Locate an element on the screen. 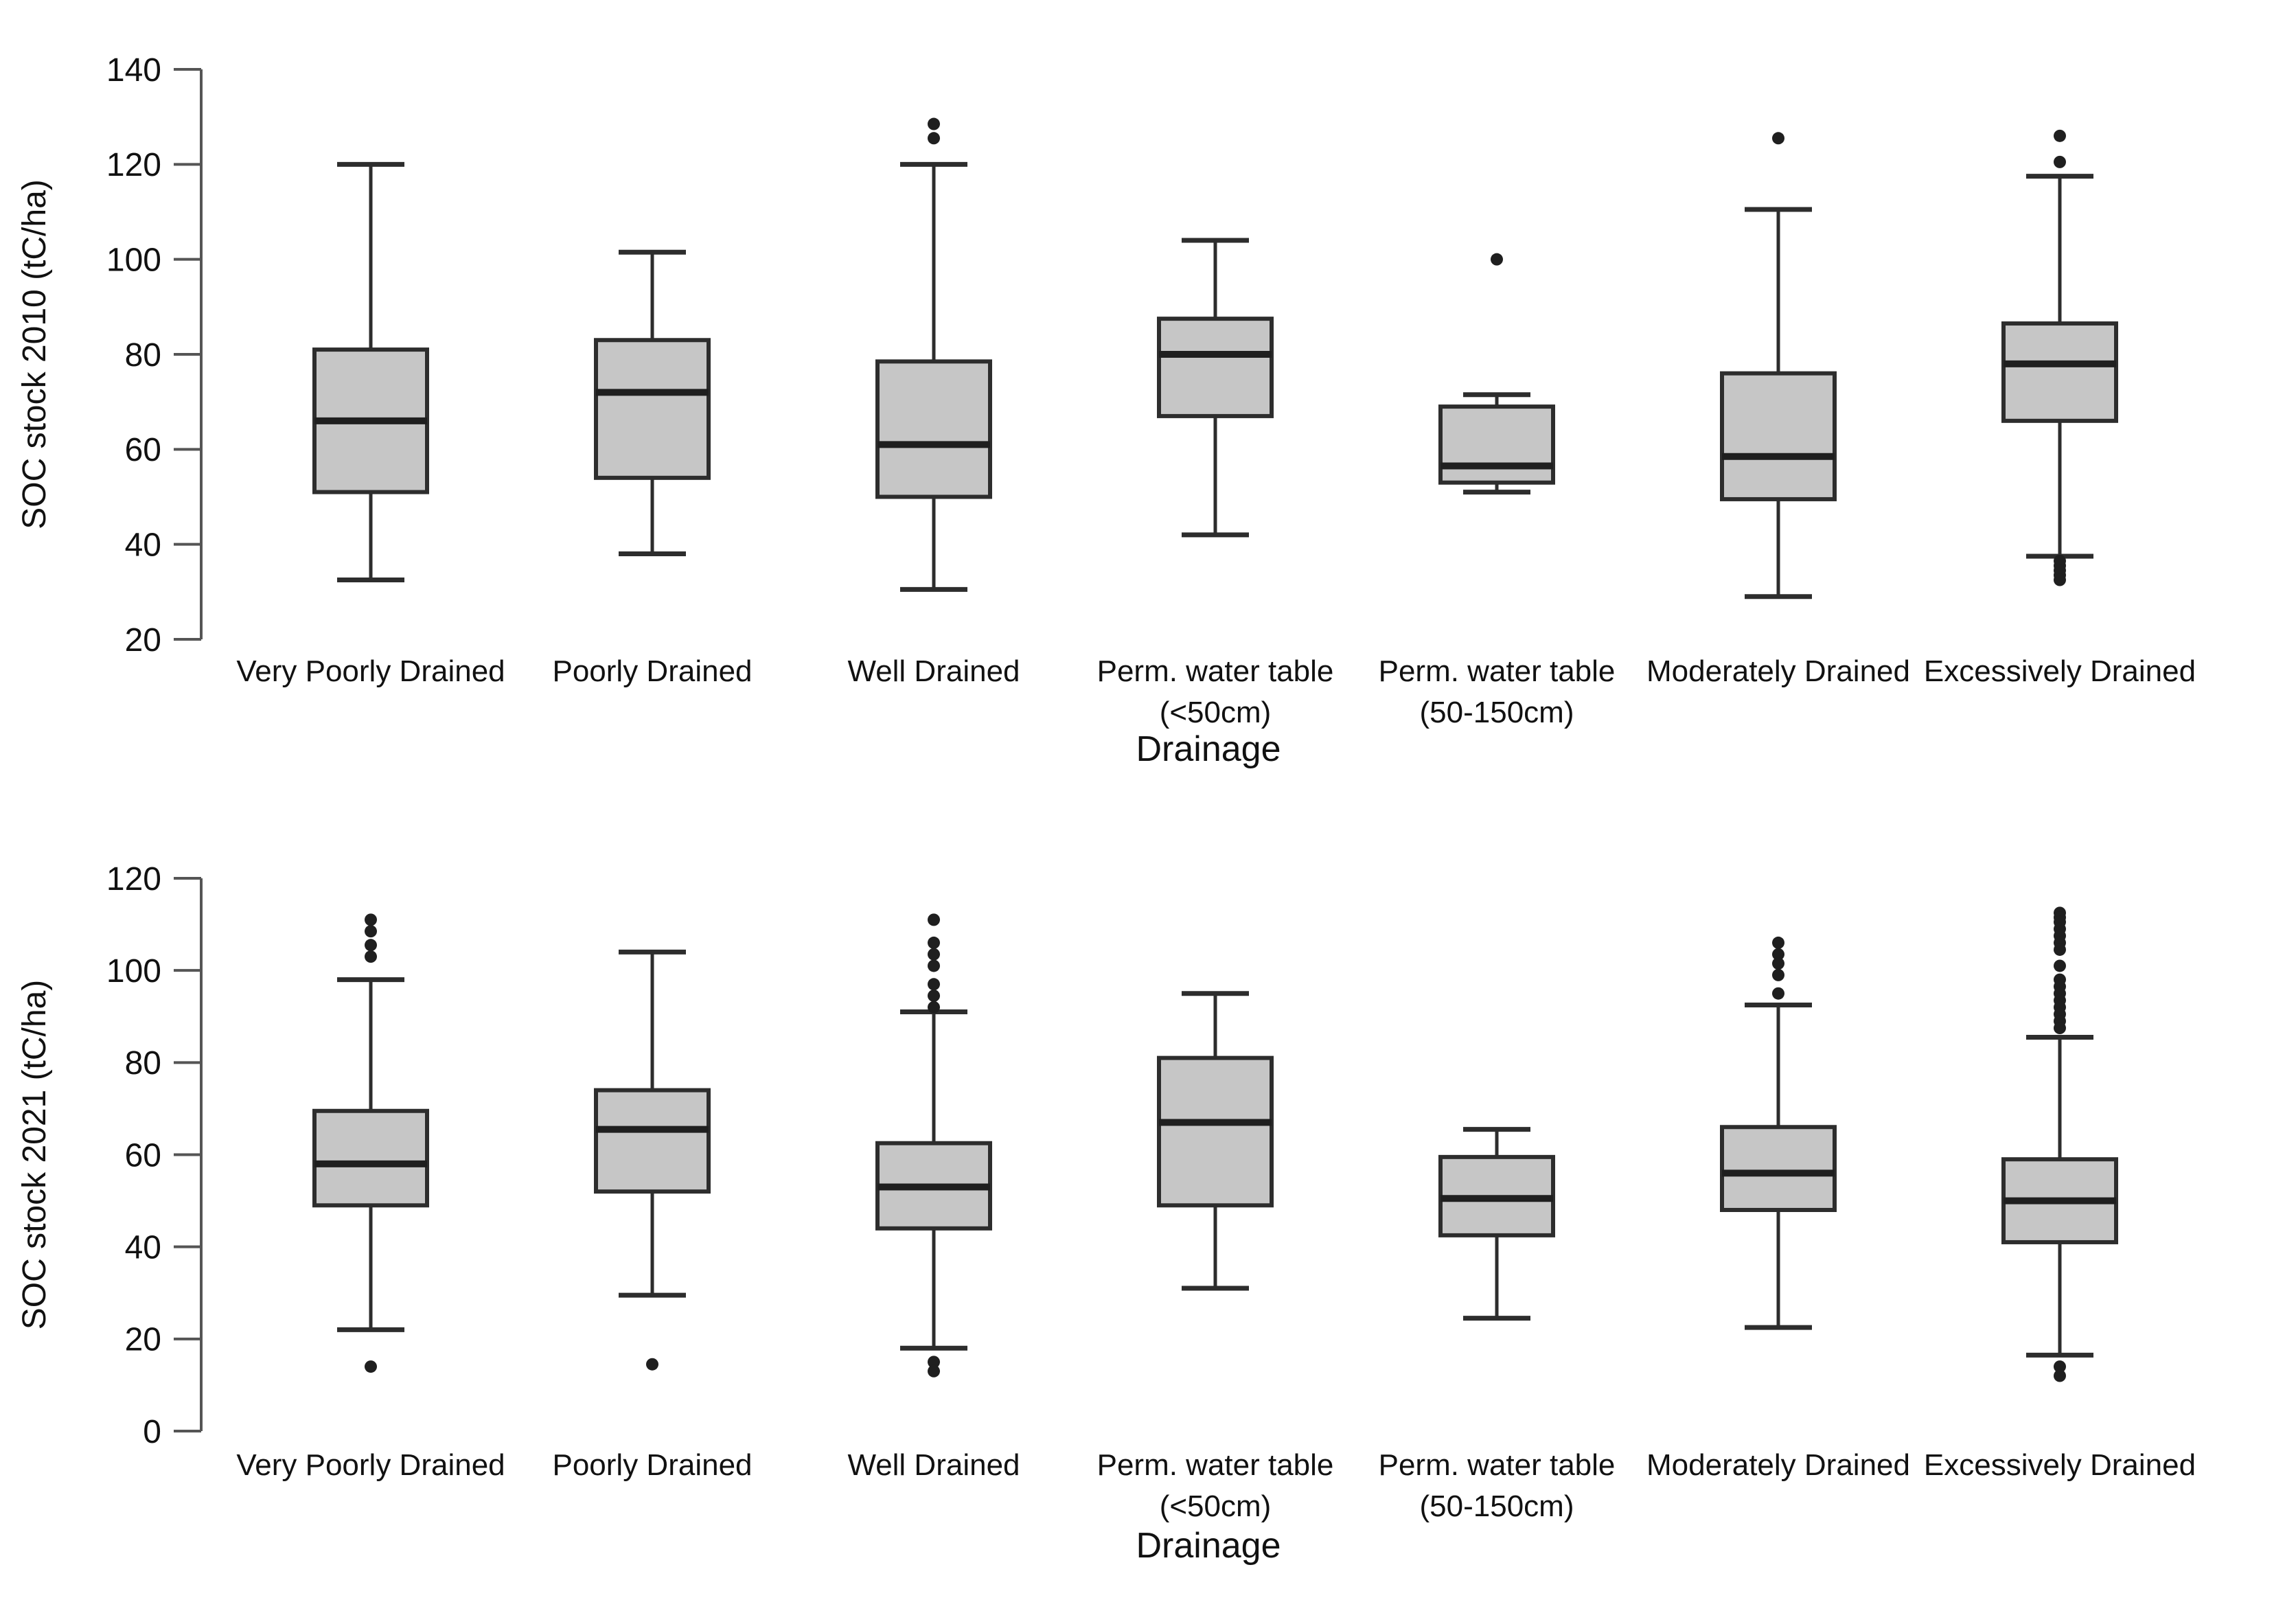 The height and width of the screenshot is (1611, 2296). y-axis-title: SOC stock 2010 (tC/ha) is located at coordinates (34, 354).